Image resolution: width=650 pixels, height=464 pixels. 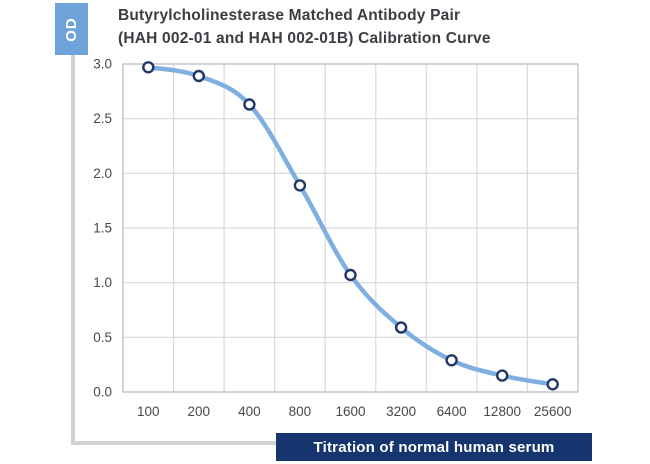 I want to click on x-tick-label: 400, so click(x=249, y=411).